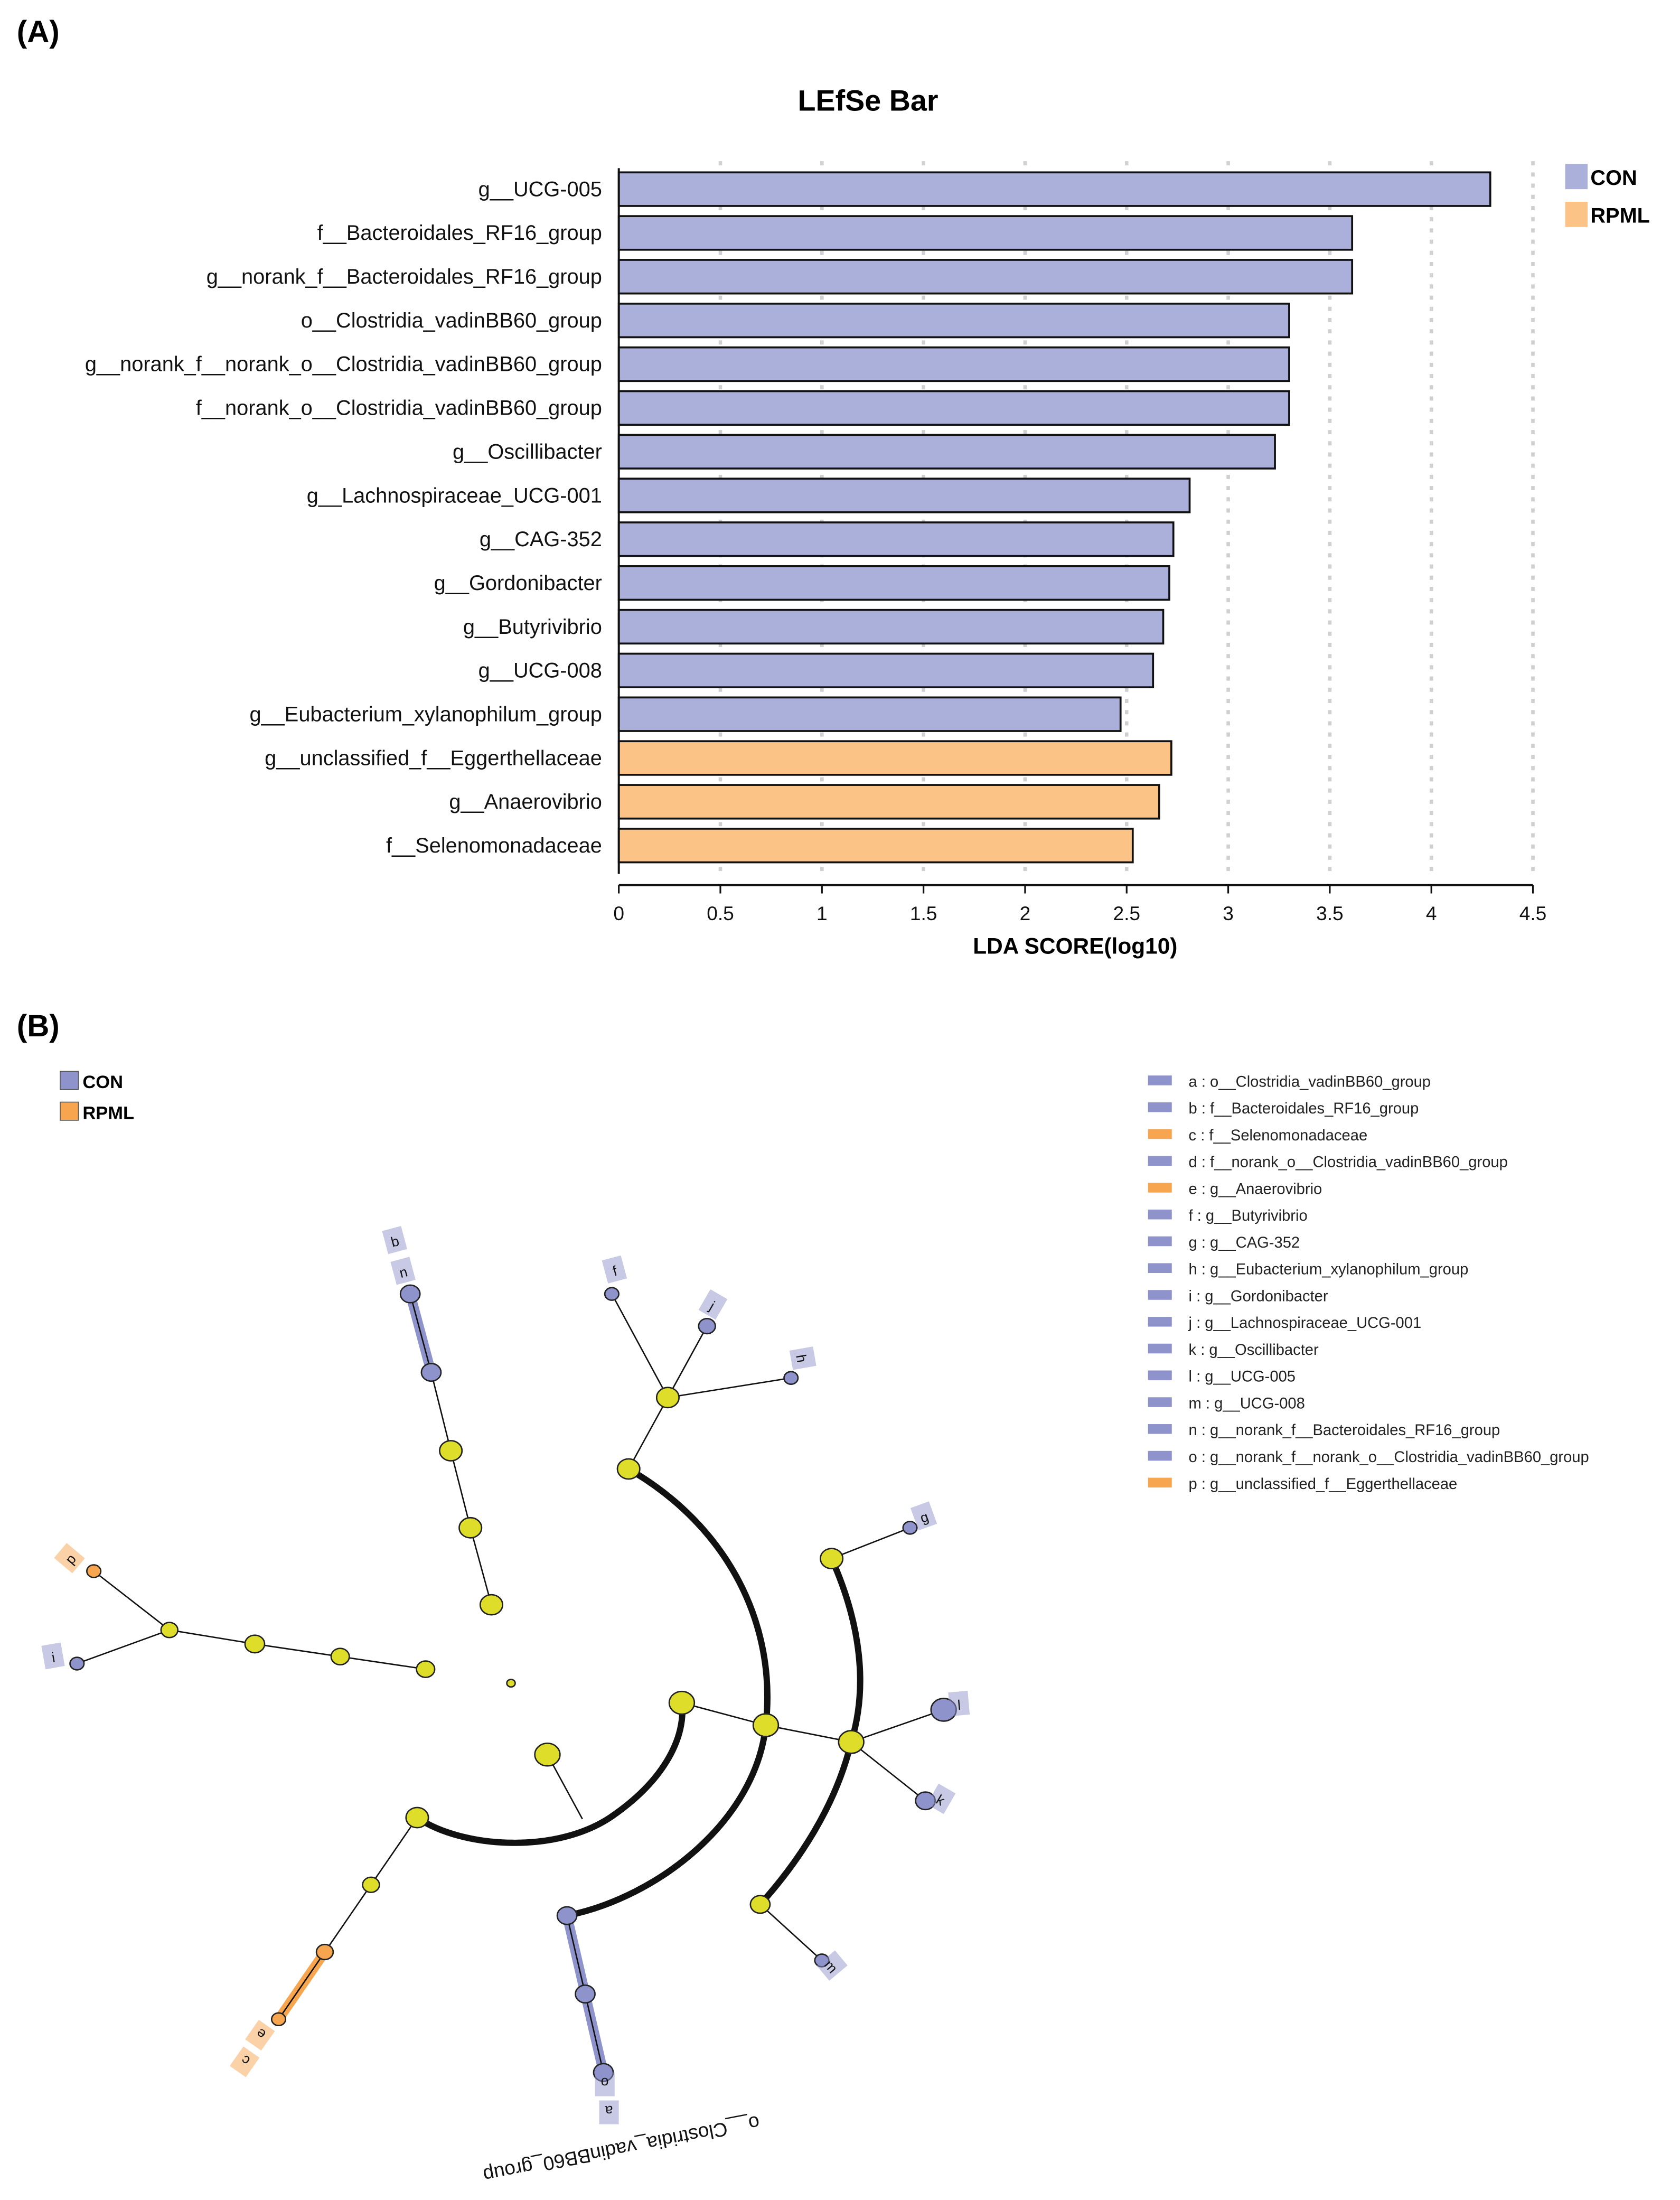  What do you see at coordinates (245, 2061) in the screenshot?
I see `node-label: c` at bounding box center [245, 2061].